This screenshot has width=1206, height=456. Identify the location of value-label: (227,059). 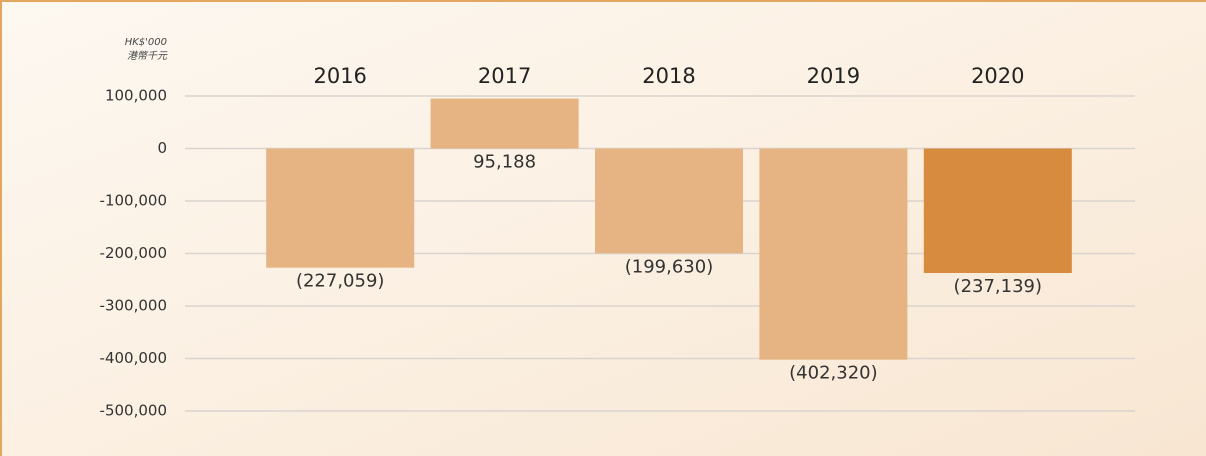
(340, 281).